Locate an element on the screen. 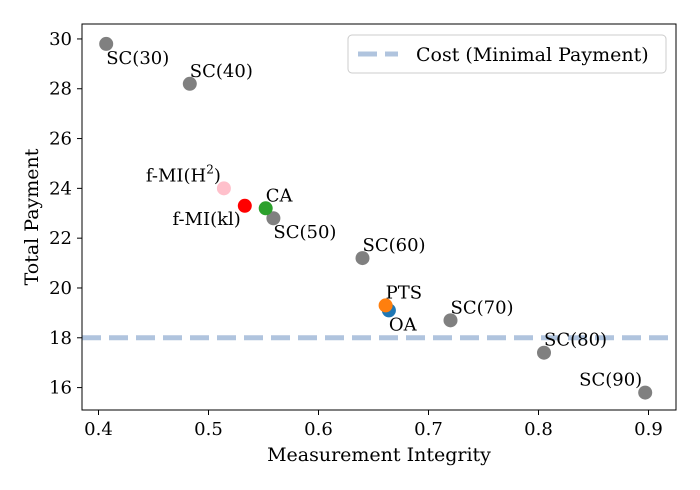 The image size is (700, 490). y-tick-label: 18 is located at coordinates (60, 338).